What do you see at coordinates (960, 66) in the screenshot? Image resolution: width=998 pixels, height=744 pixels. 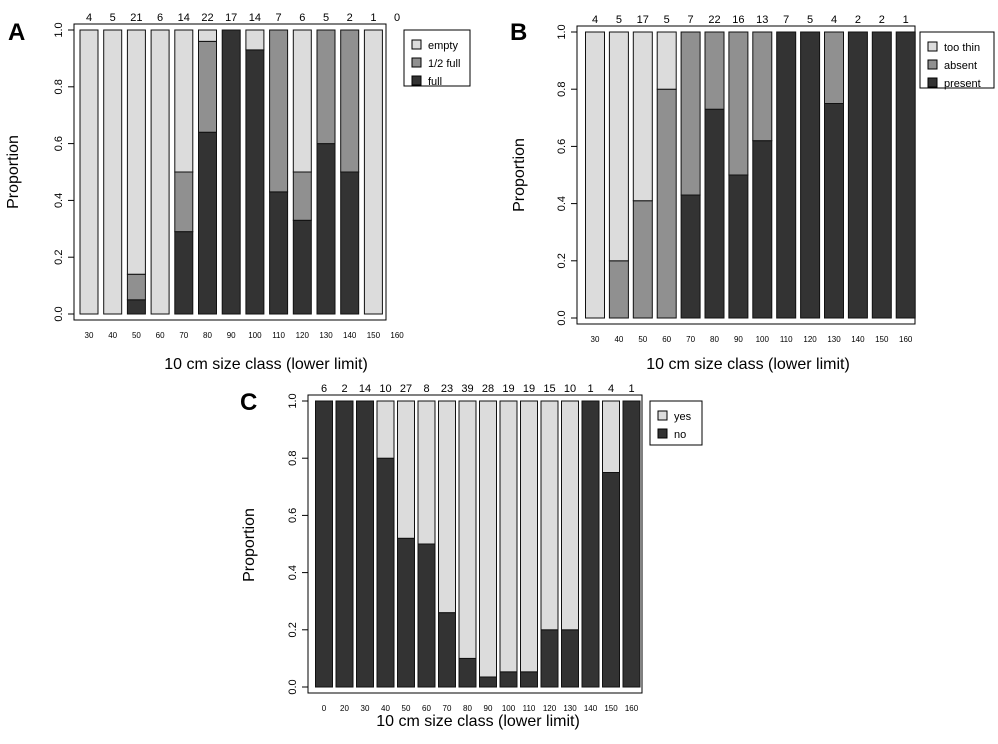 I see `legend-label: absent` at bounding box center [960, 66].